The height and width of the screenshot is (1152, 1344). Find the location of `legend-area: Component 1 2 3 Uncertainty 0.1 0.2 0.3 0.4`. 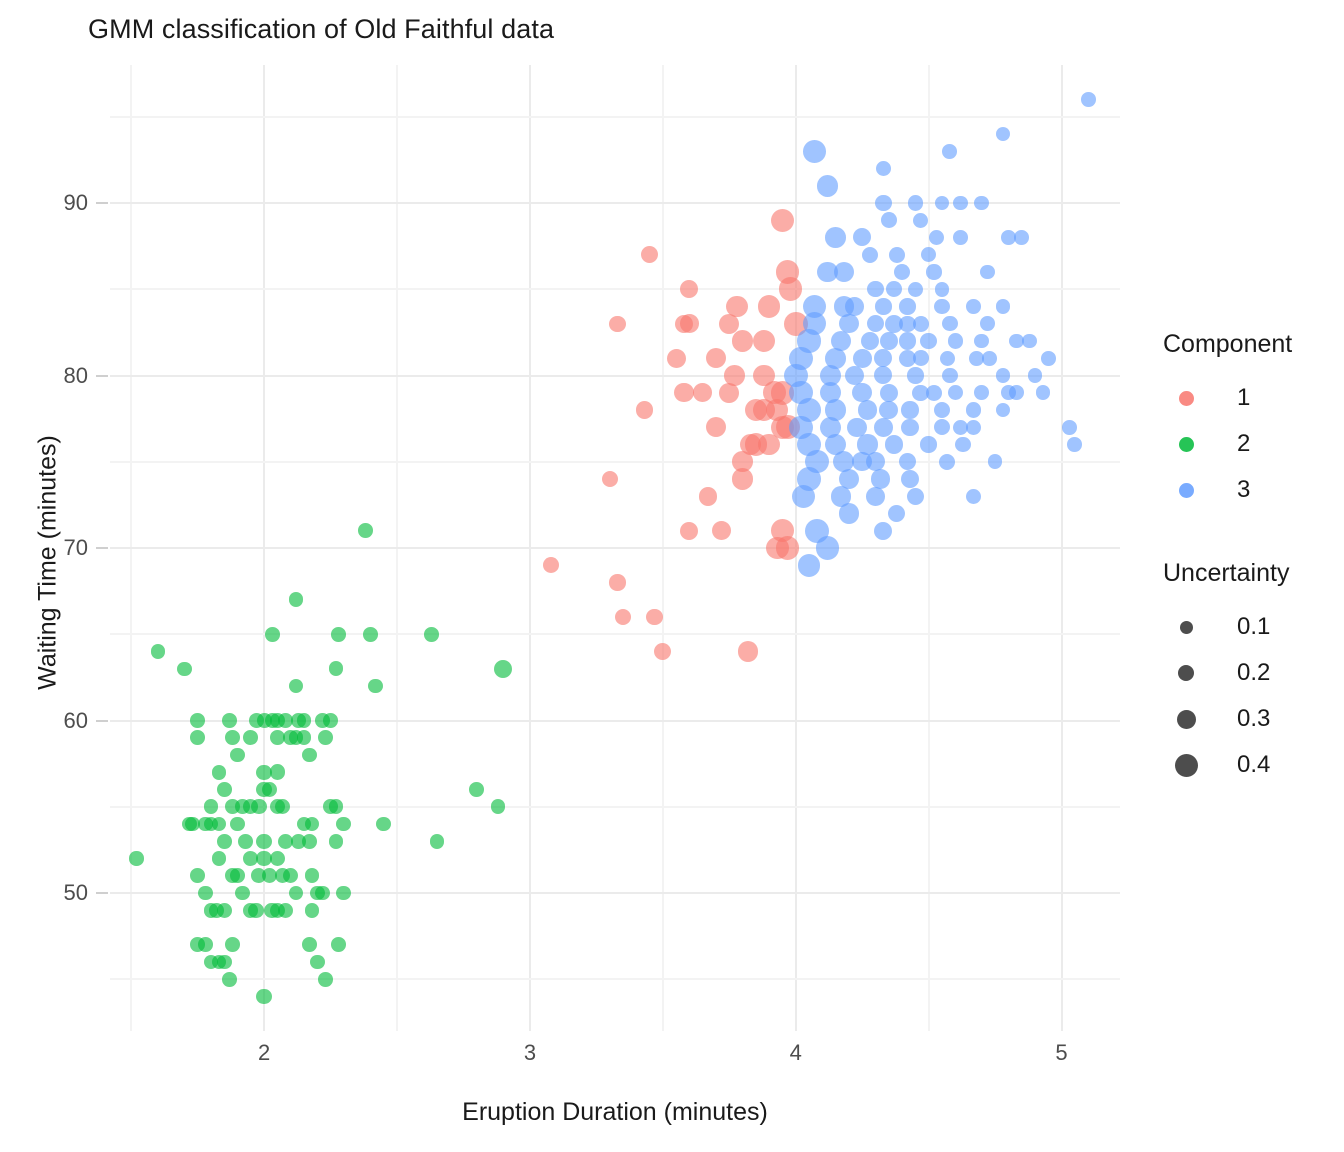

legend-area: Component 1 2 3 Uncertainty 0.1 0.2 0.3 0.4 is located at coordinates (1253, 582).